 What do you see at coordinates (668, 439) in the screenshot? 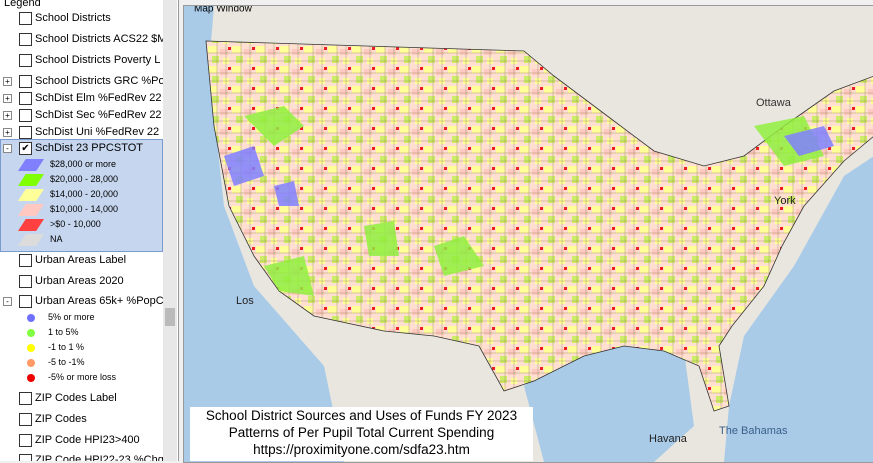
I see `place-label: Havana` at bounding box center [668, 439].